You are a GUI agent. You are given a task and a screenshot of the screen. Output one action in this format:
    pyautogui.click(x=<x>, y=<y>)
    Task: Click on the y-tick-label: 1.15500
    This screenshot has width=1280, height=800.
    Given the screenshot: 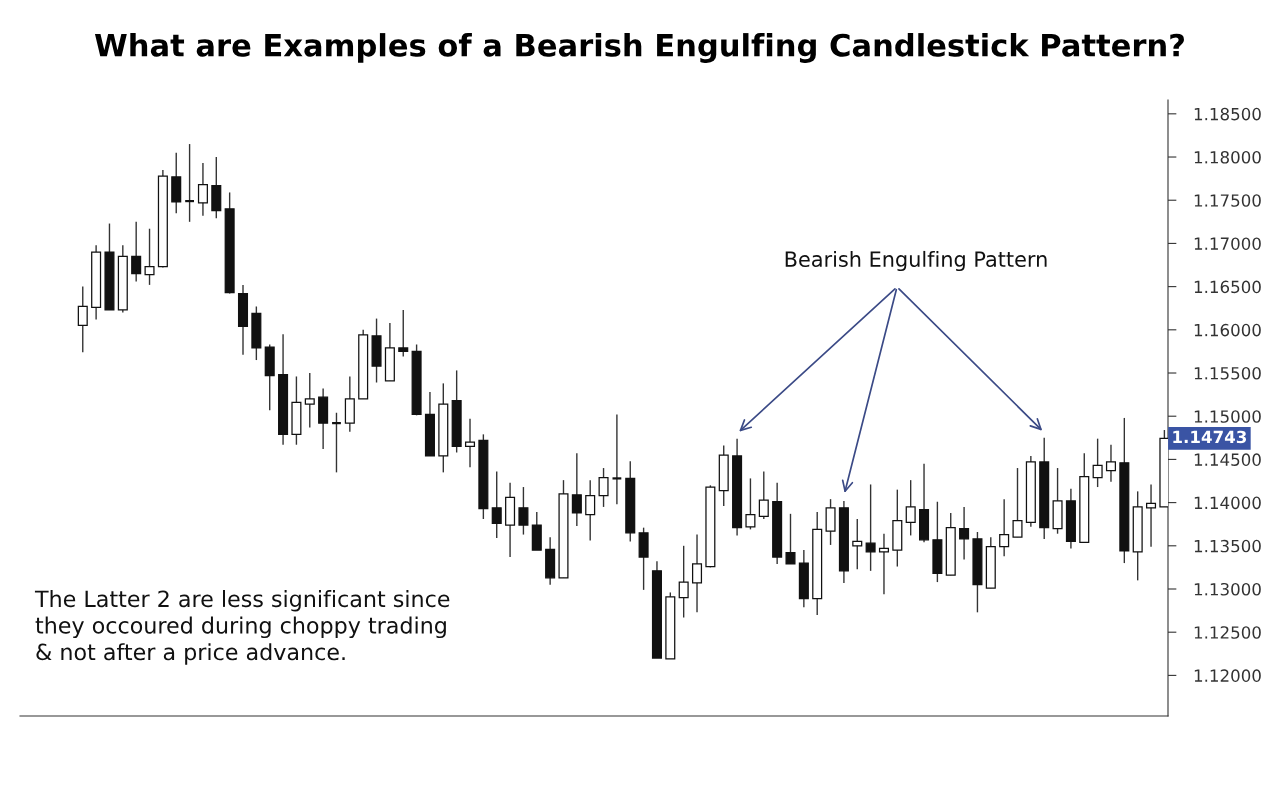 What is the action you would take?
    pyautogui.click(x=1227, y=373)
    